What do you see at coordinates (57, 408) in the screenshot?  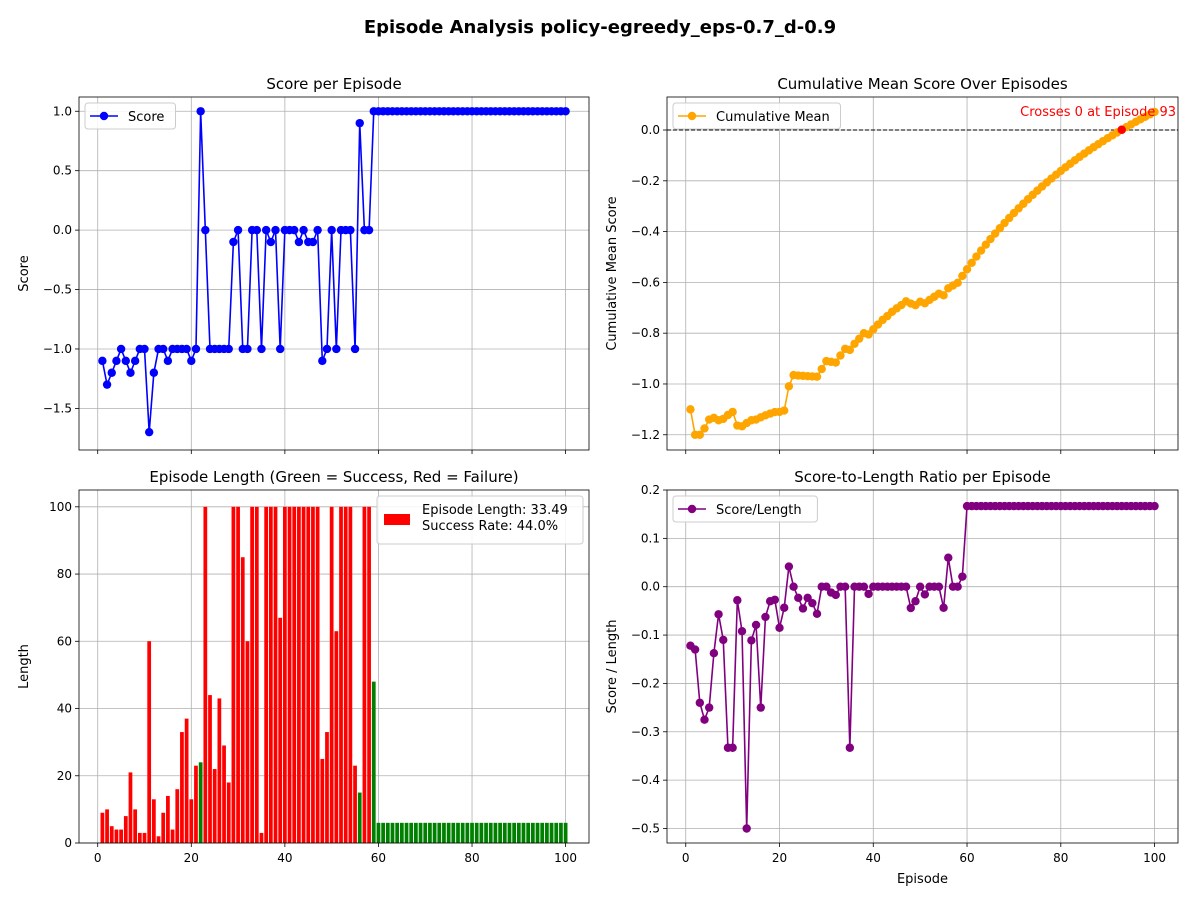 I see `y-tick-label: −1.5` at bounding box center [57, 408].